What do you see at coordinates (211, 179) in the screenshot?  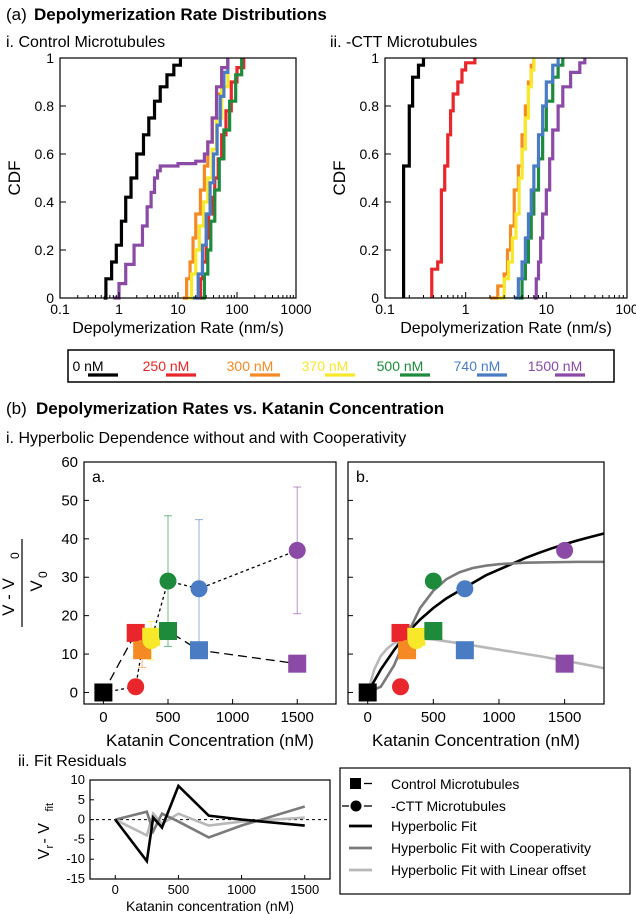 I see `cdf-series-740nM` at bounding box center [211, 179].